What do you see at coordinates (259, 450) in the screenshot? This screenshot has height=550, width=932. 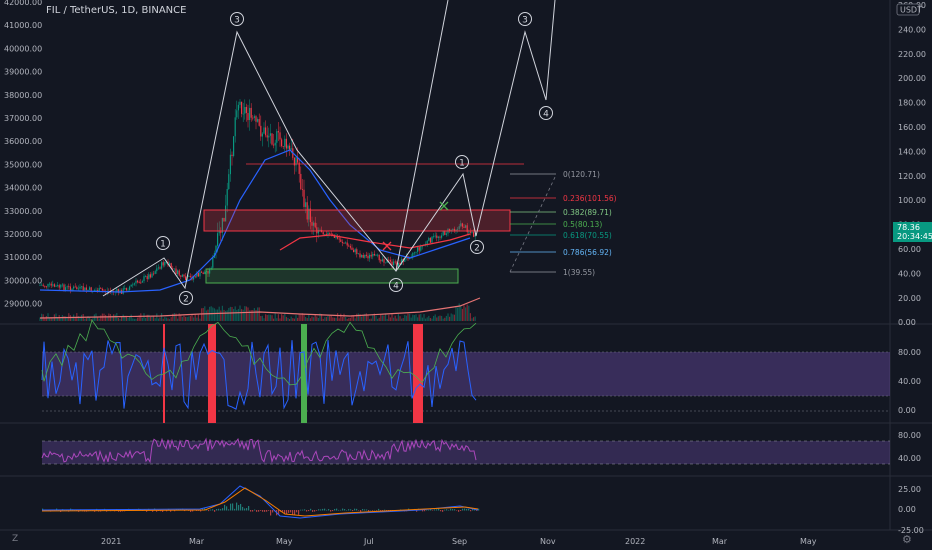 I see `rsi-line` at bounding box center [259, 450].